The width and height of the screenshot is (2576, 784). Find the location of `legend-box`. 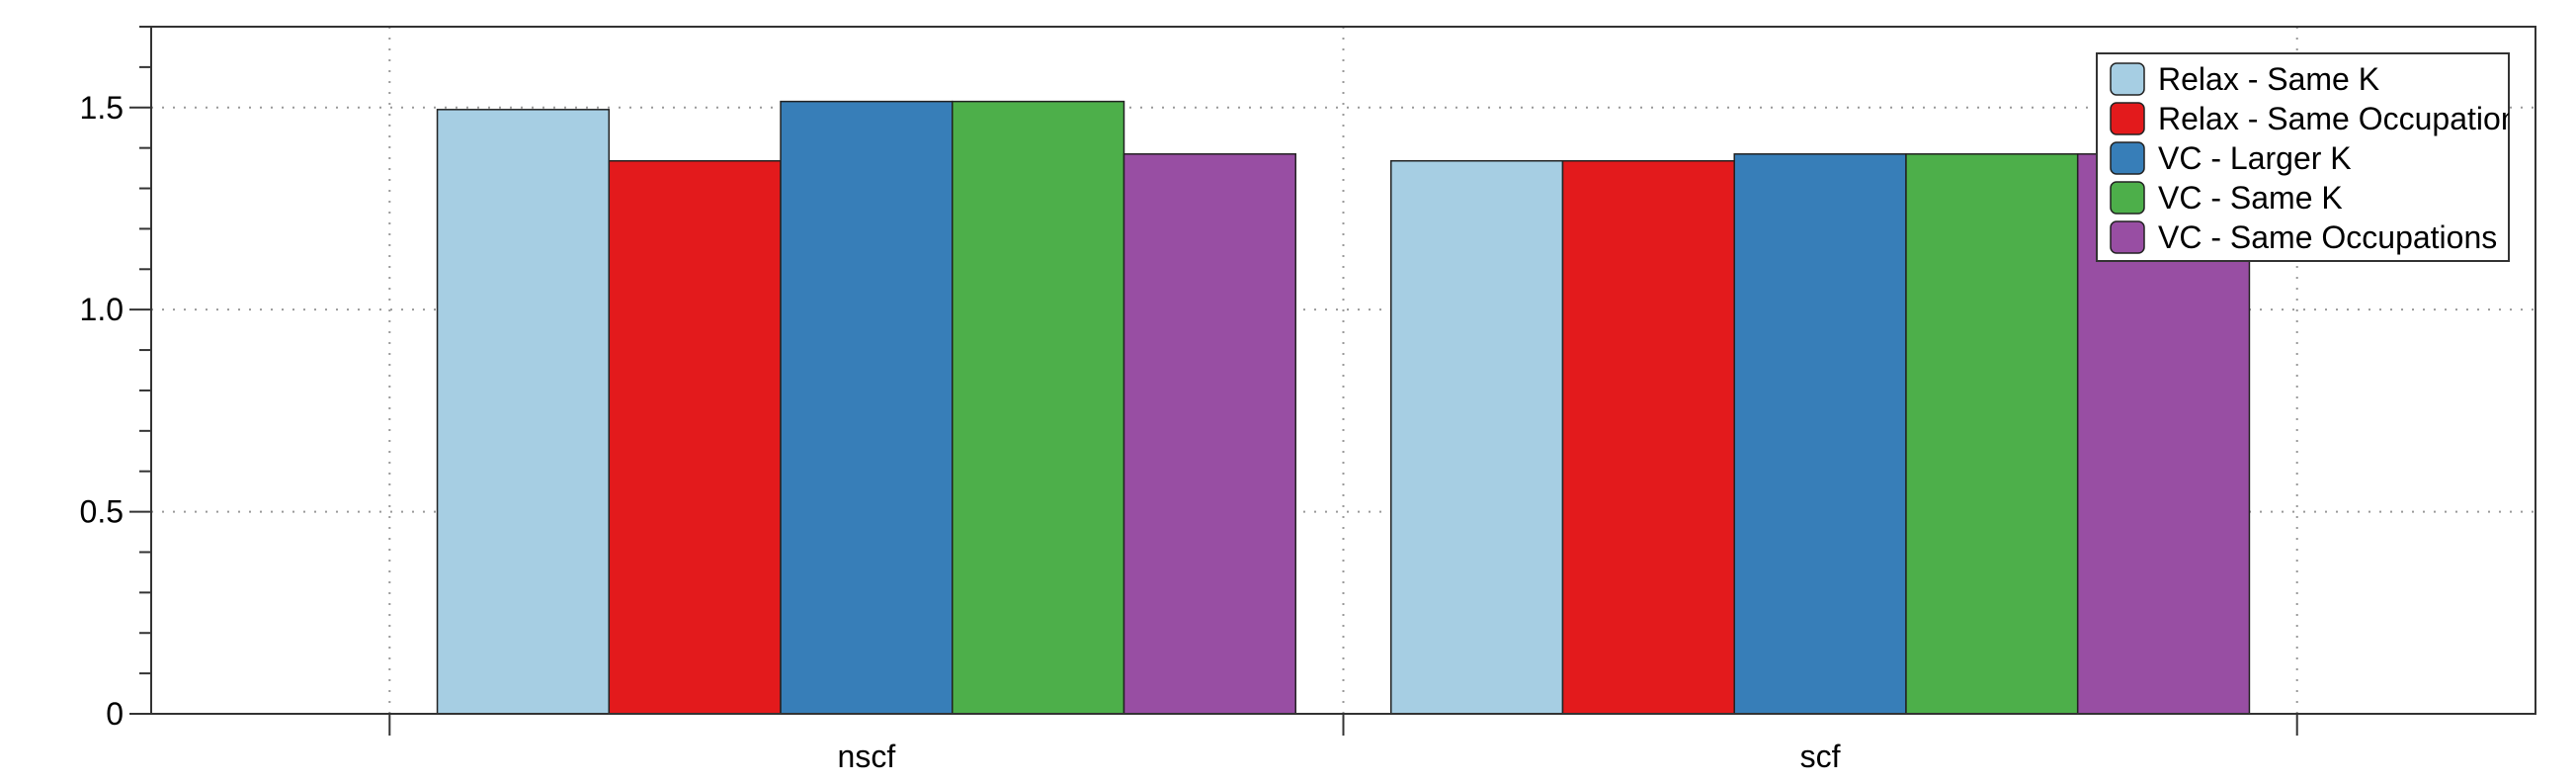

legend-box is located at coordinates (2303, 157).